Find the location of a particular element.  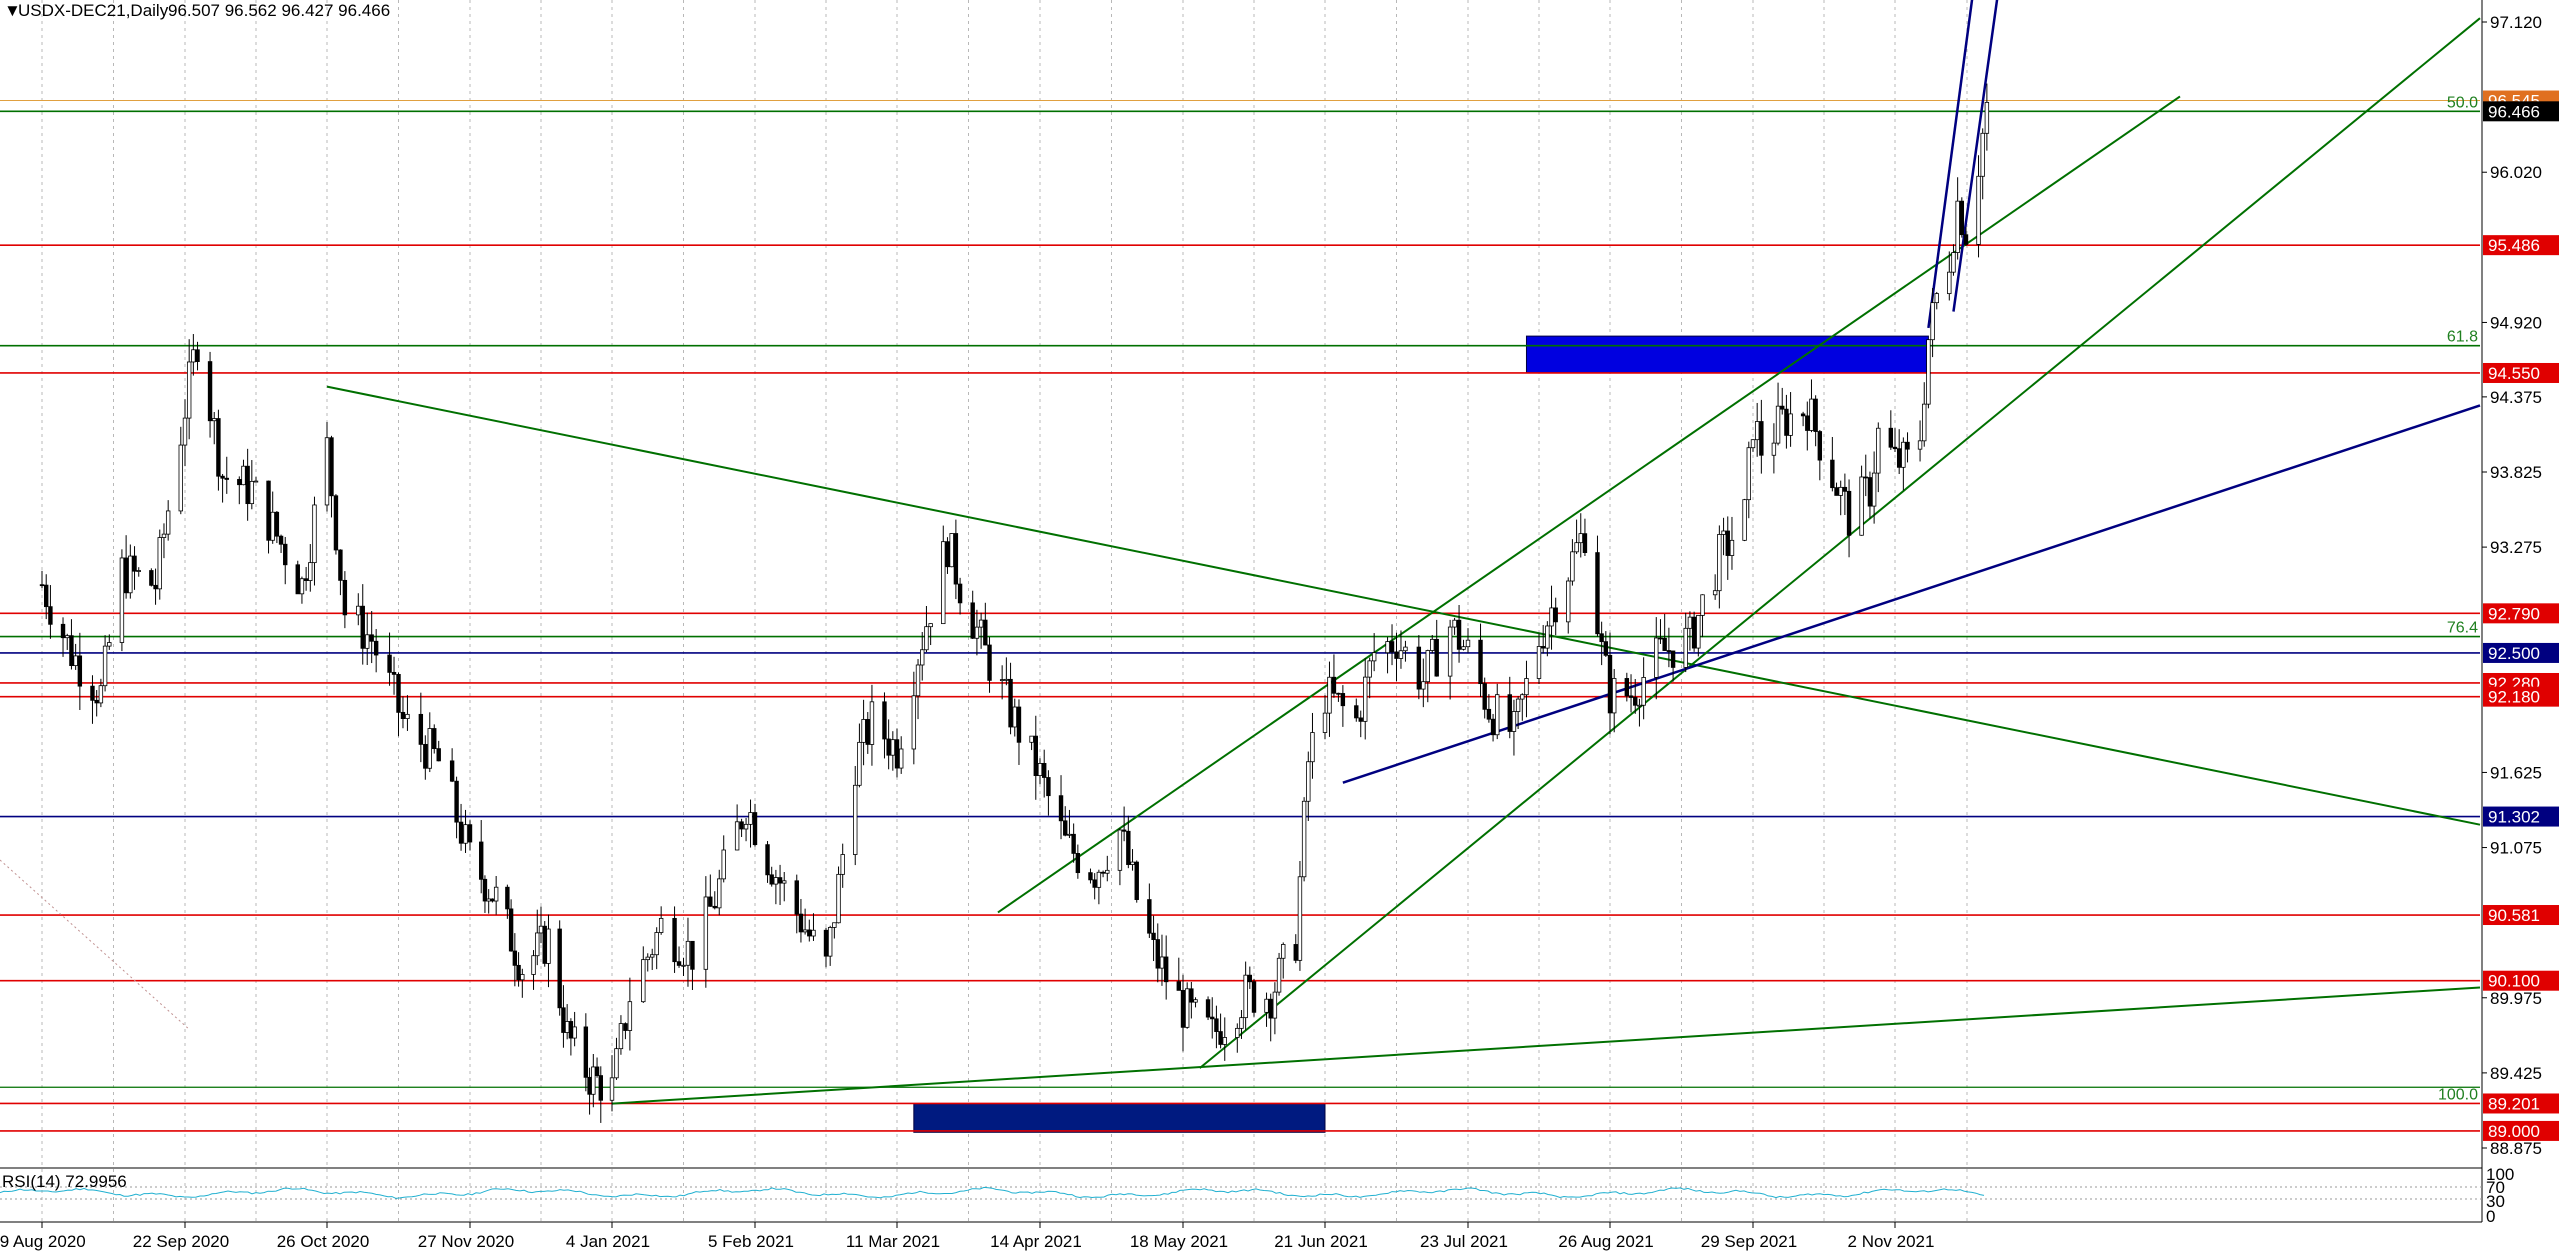

triangle-down-icon: ▼ is located at coordinates (12, 10).